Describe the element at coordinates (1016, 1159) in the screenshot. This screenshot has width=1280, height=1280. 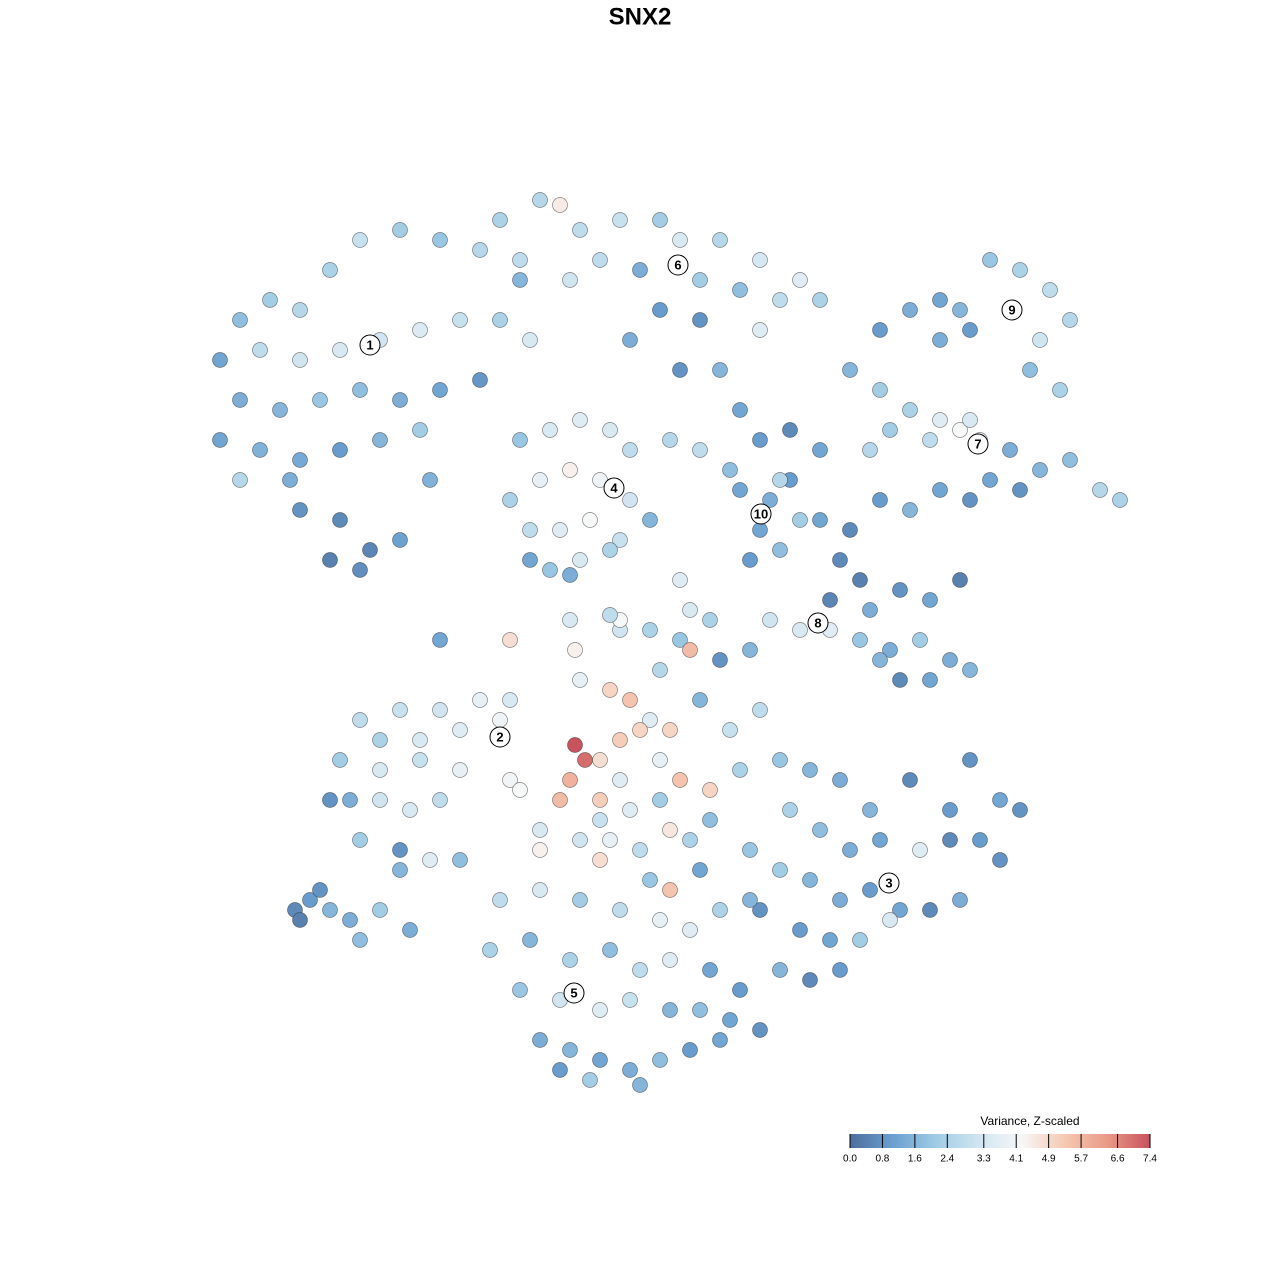
I see `colorbar-tick-label: 4.1` at that location.